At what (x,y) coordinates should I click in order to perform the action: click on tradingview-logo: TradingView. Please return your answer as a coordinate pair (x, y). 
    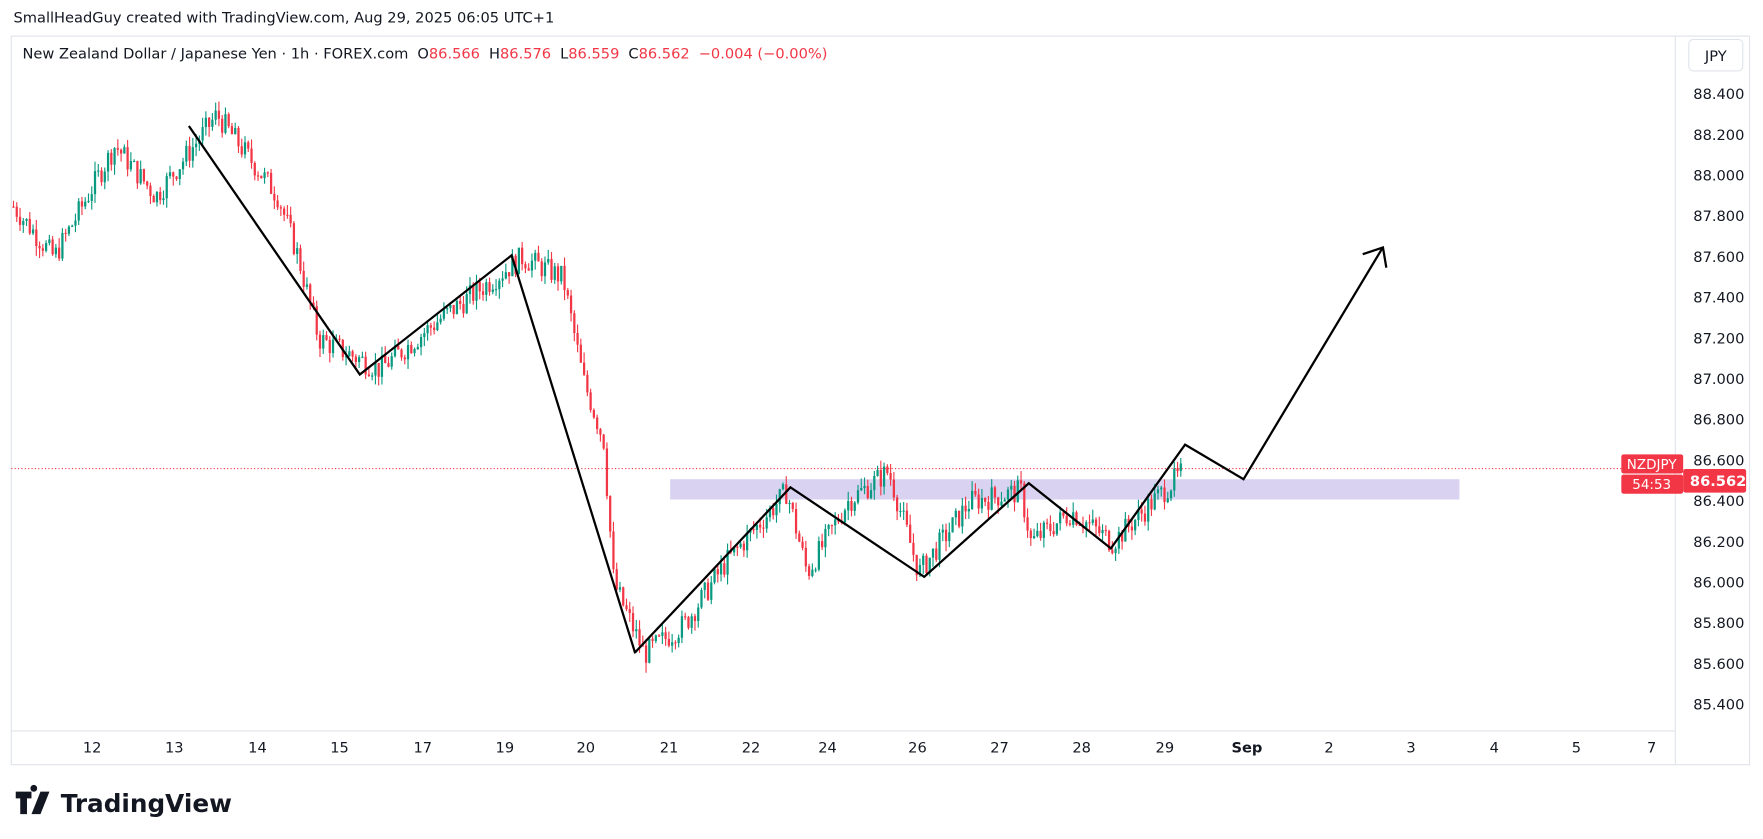
    Looking at the image, I should click on (123, 801).